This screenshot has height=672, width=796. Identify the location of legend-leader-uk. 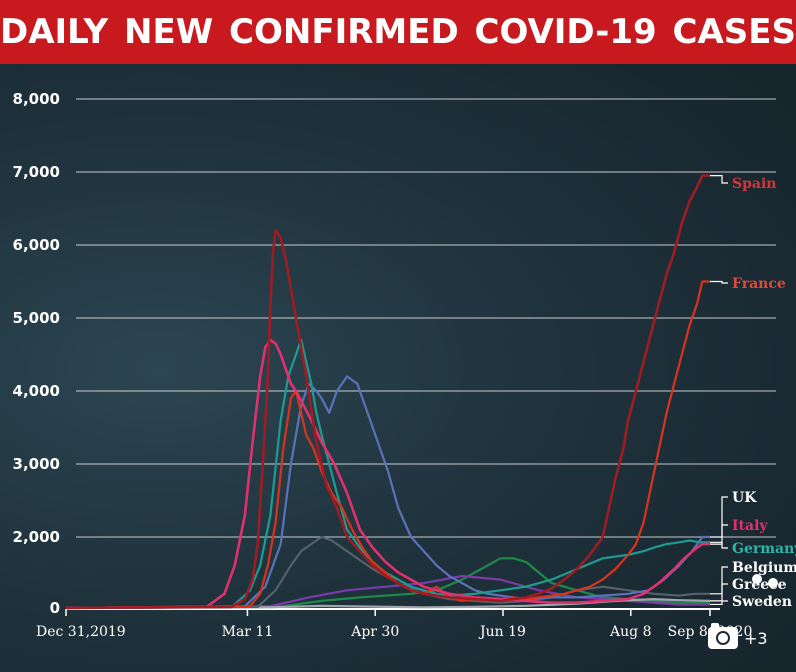
(719, 517).